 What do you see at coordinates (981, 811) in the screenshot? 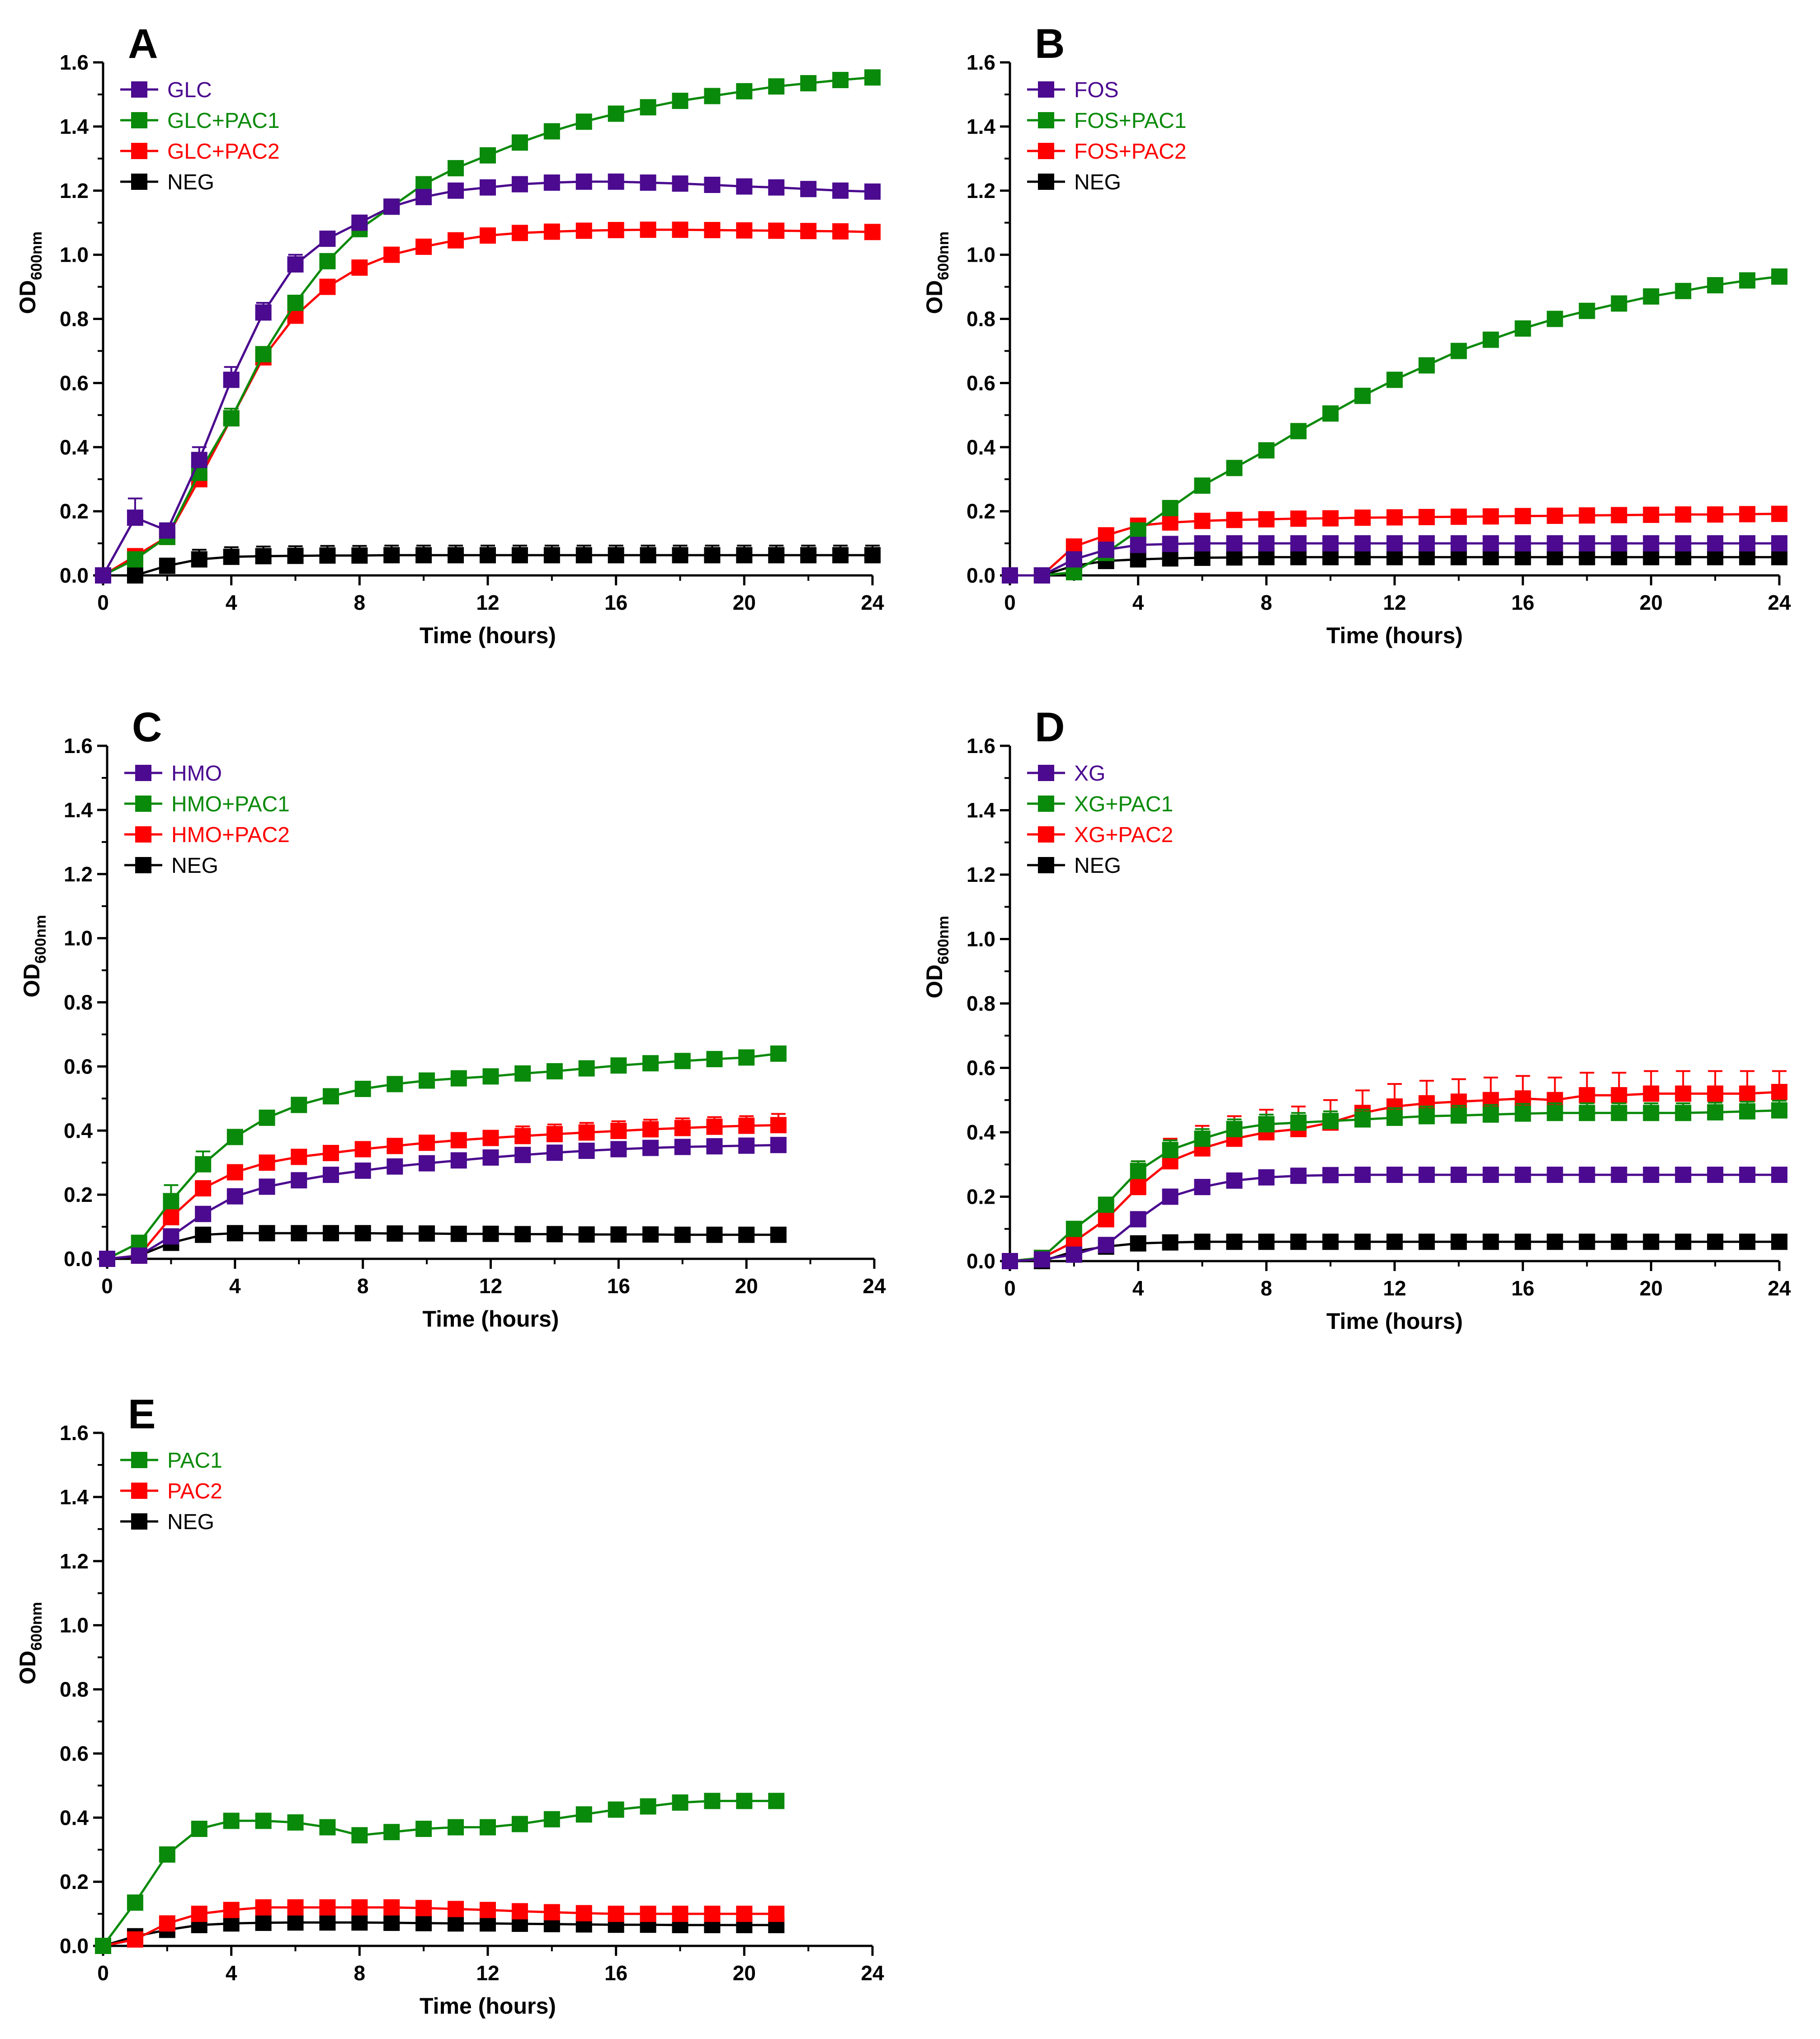
I see `y-tick-label: 1.4` at bounding box center [981, 811].